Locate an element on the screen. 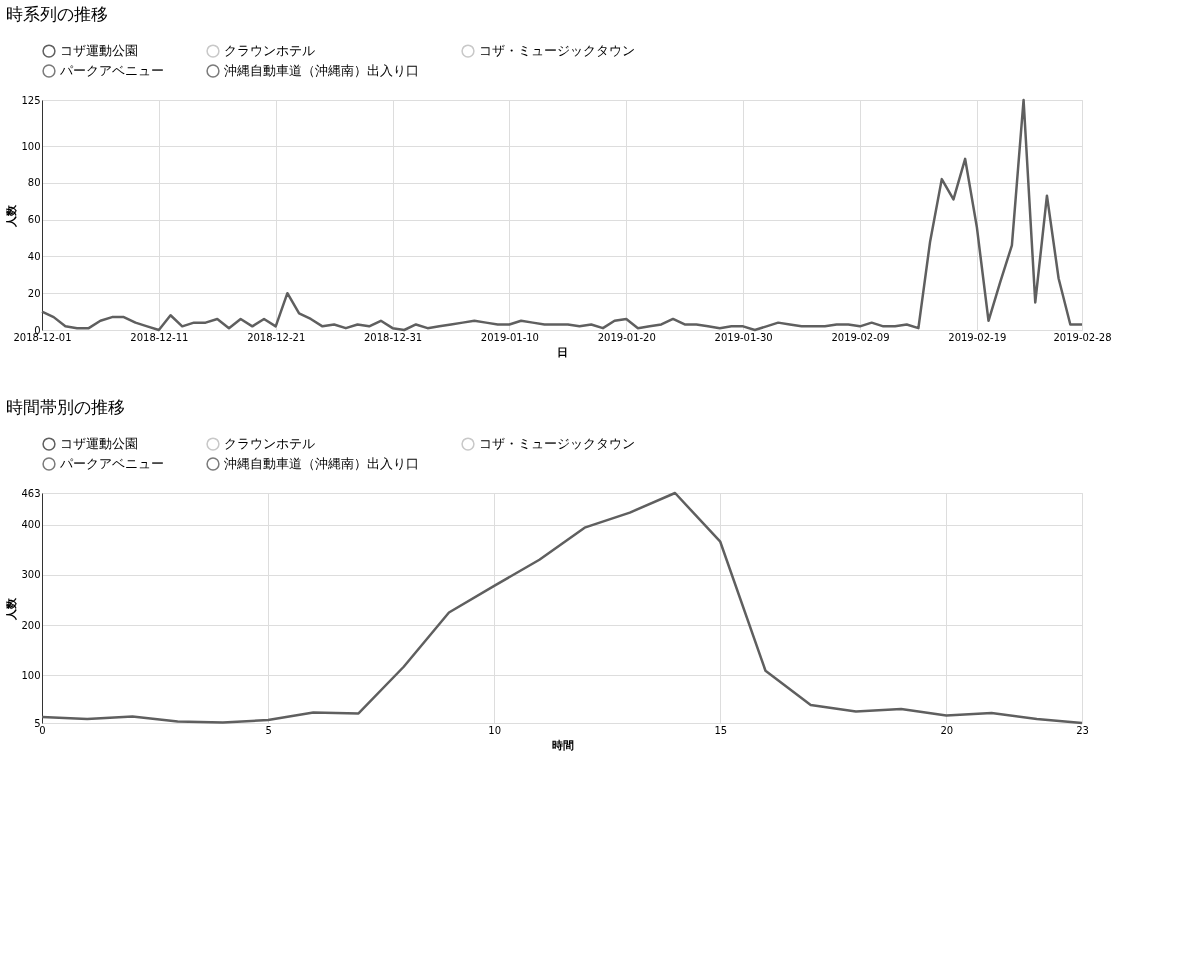 Image resolution: width=1195 pixels, height=965 pixels. x-tick-label: 2018-12-31 is located at coordinates (393, 337).